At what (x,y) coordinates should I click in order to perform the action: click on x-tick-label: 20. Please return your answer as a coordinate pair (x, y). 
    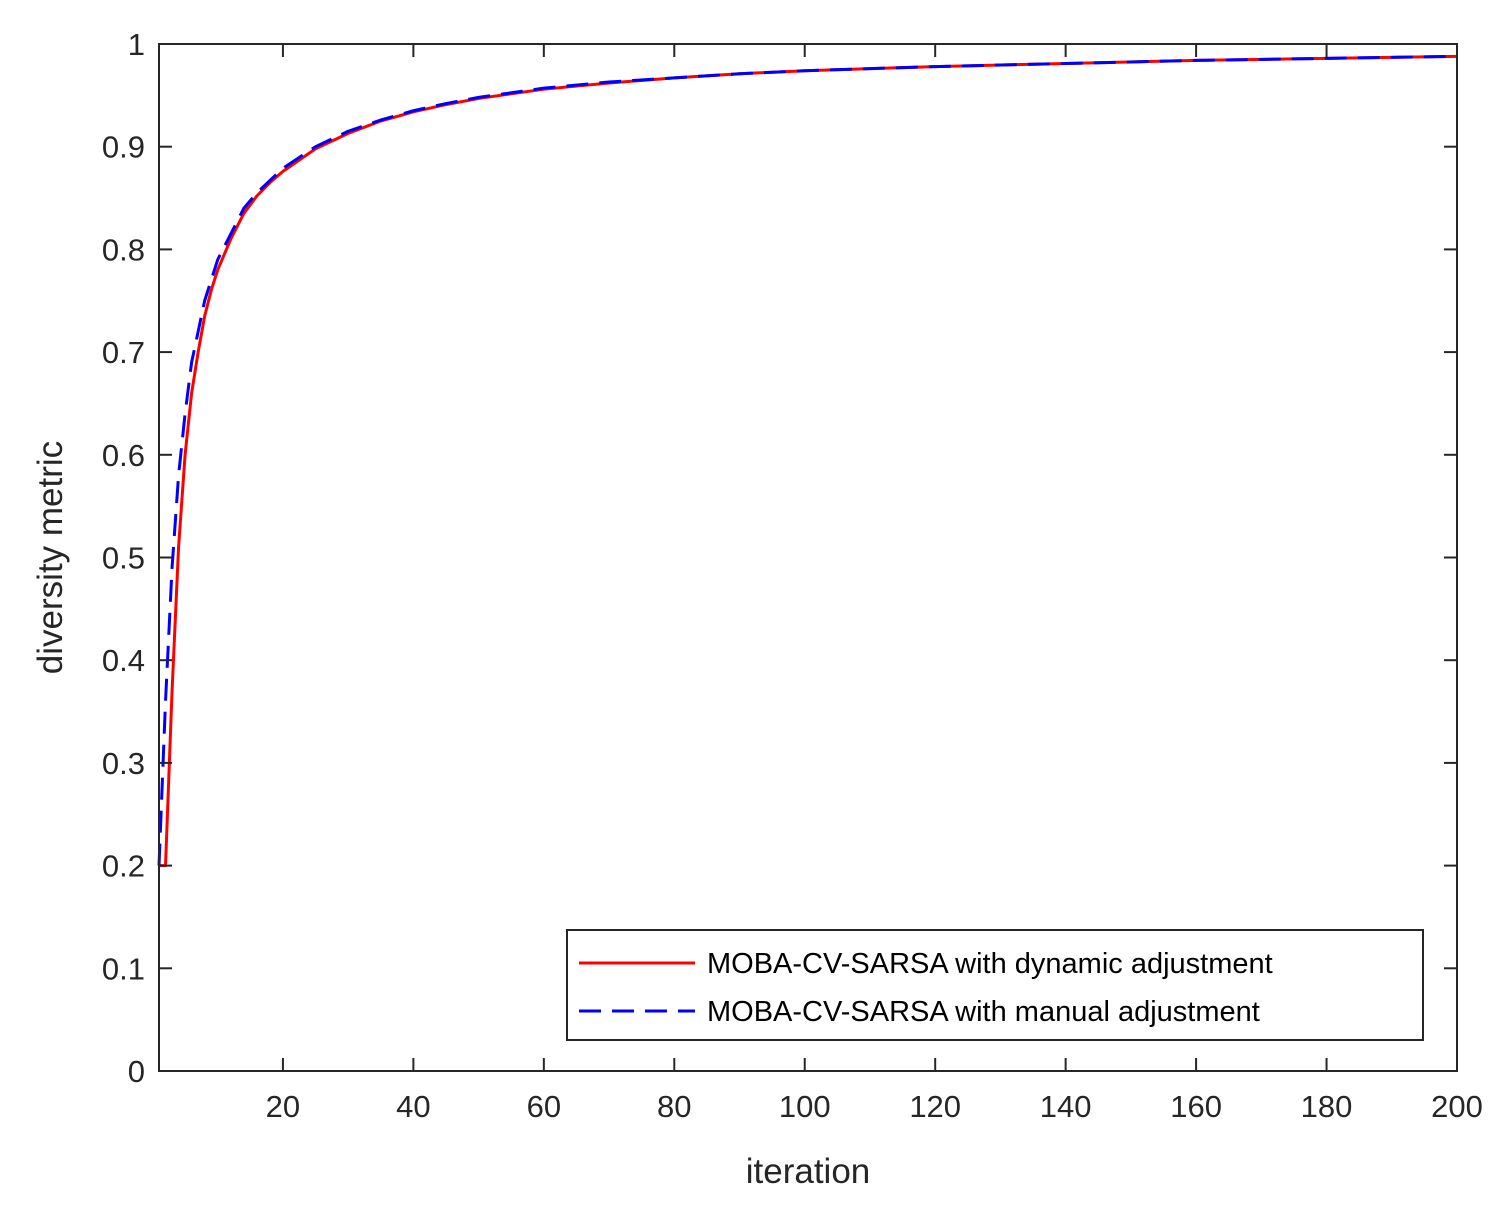
    Looking at the image, I should click on (283, 1106).